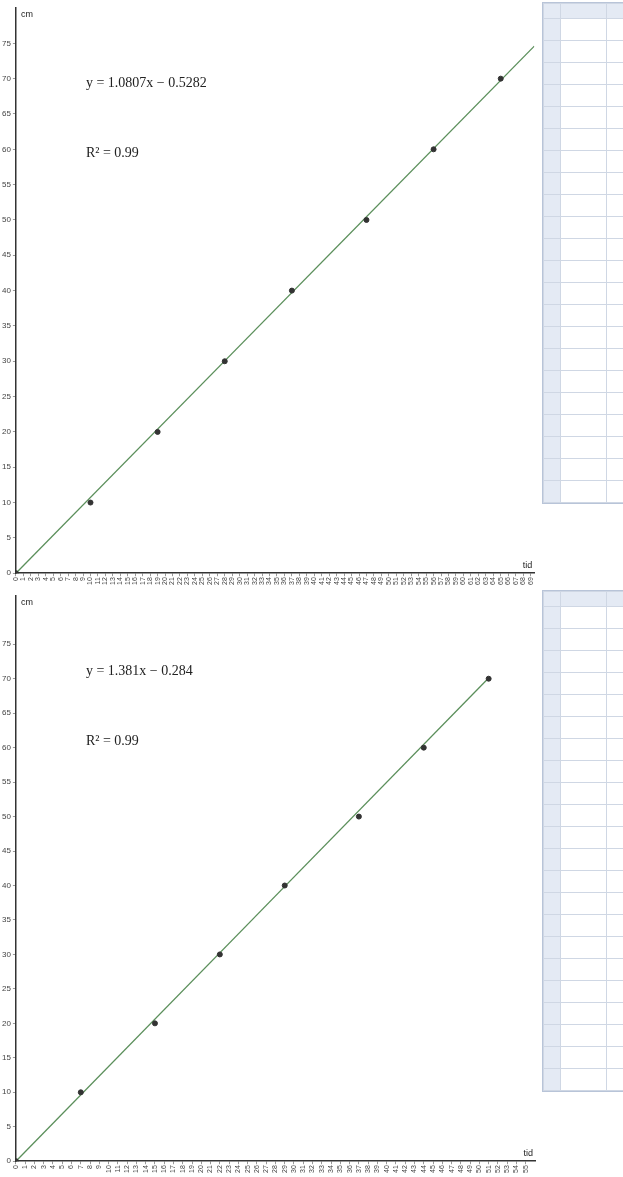 Image resolution: width=623 pixels, height=1177 pixels. I want to click on annotation: y = 1.381x − 0.284, so click(139, 670).